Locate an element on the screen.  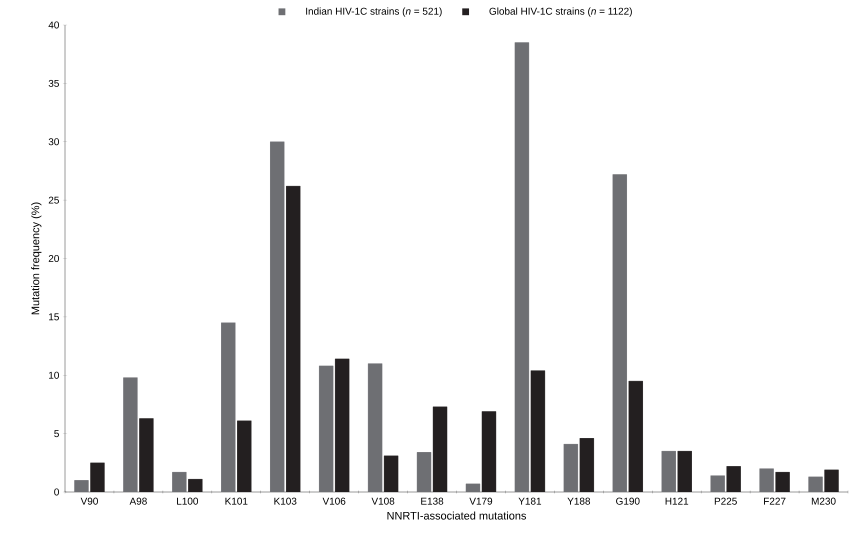
y-tick-label: 0 is located at coordinates (56, 492).